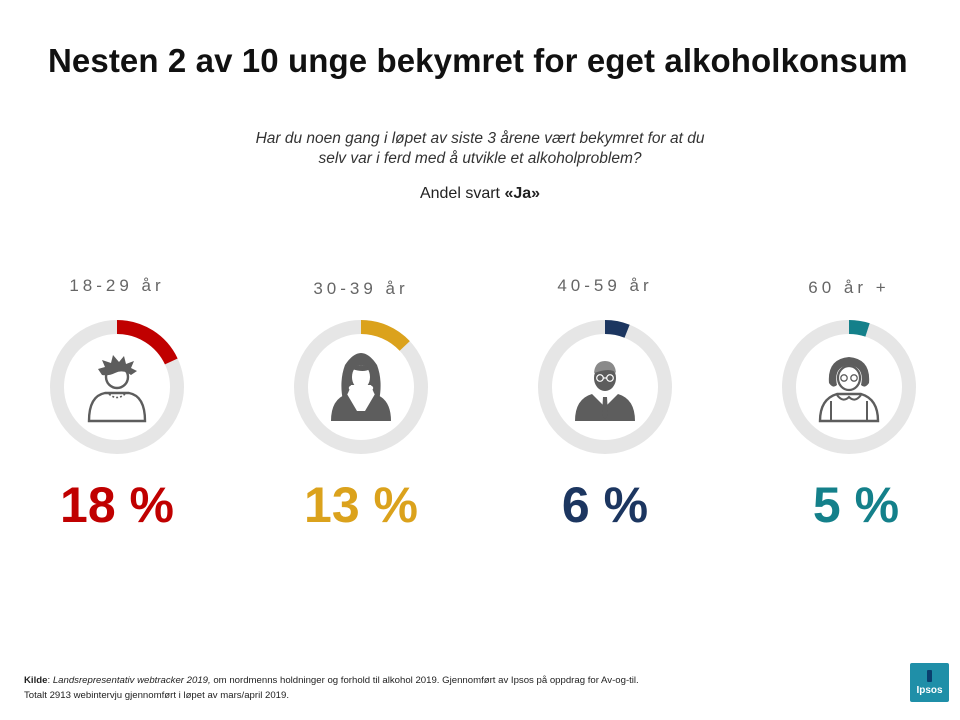 The height and width of the screenshot is (720, 960). I want to click on donut-18-29: 18-29 år 18 %, so click(117, 404).